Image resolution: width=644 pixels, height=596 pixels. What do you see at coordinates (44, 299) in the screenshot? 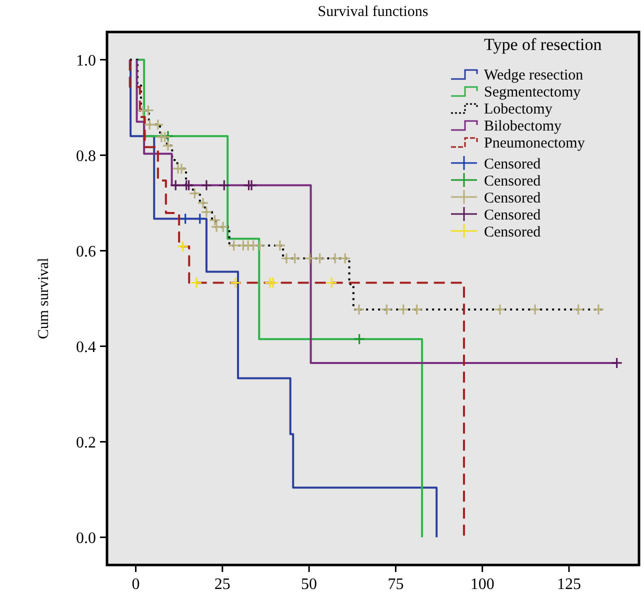
I see `y-axis-title: Cum survival` at bounding box center [44, 299].